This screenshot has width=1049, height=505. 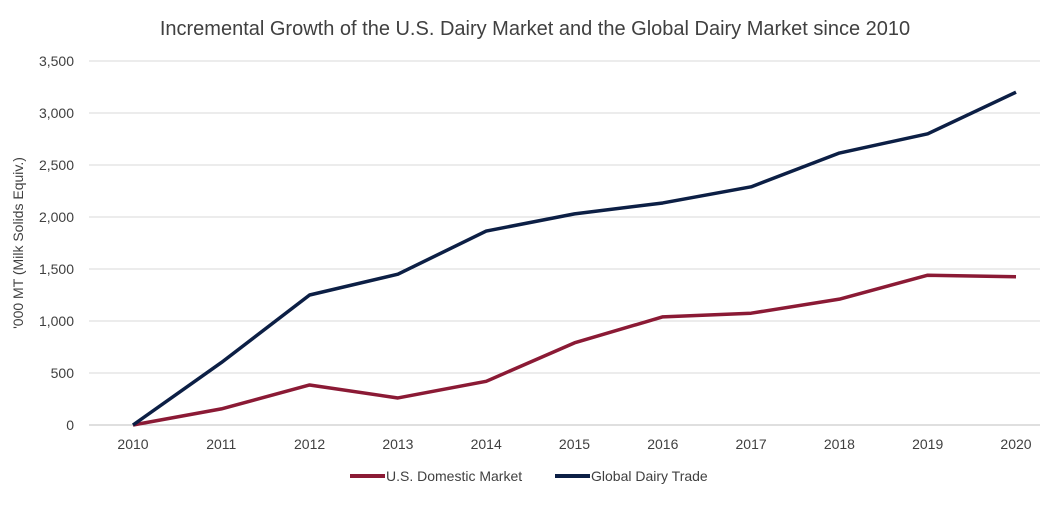 What do you see at coordinates (1015, 444) in the screenshot?
I see `x-tick-label: 2020` at bounding box center [1015, 444].